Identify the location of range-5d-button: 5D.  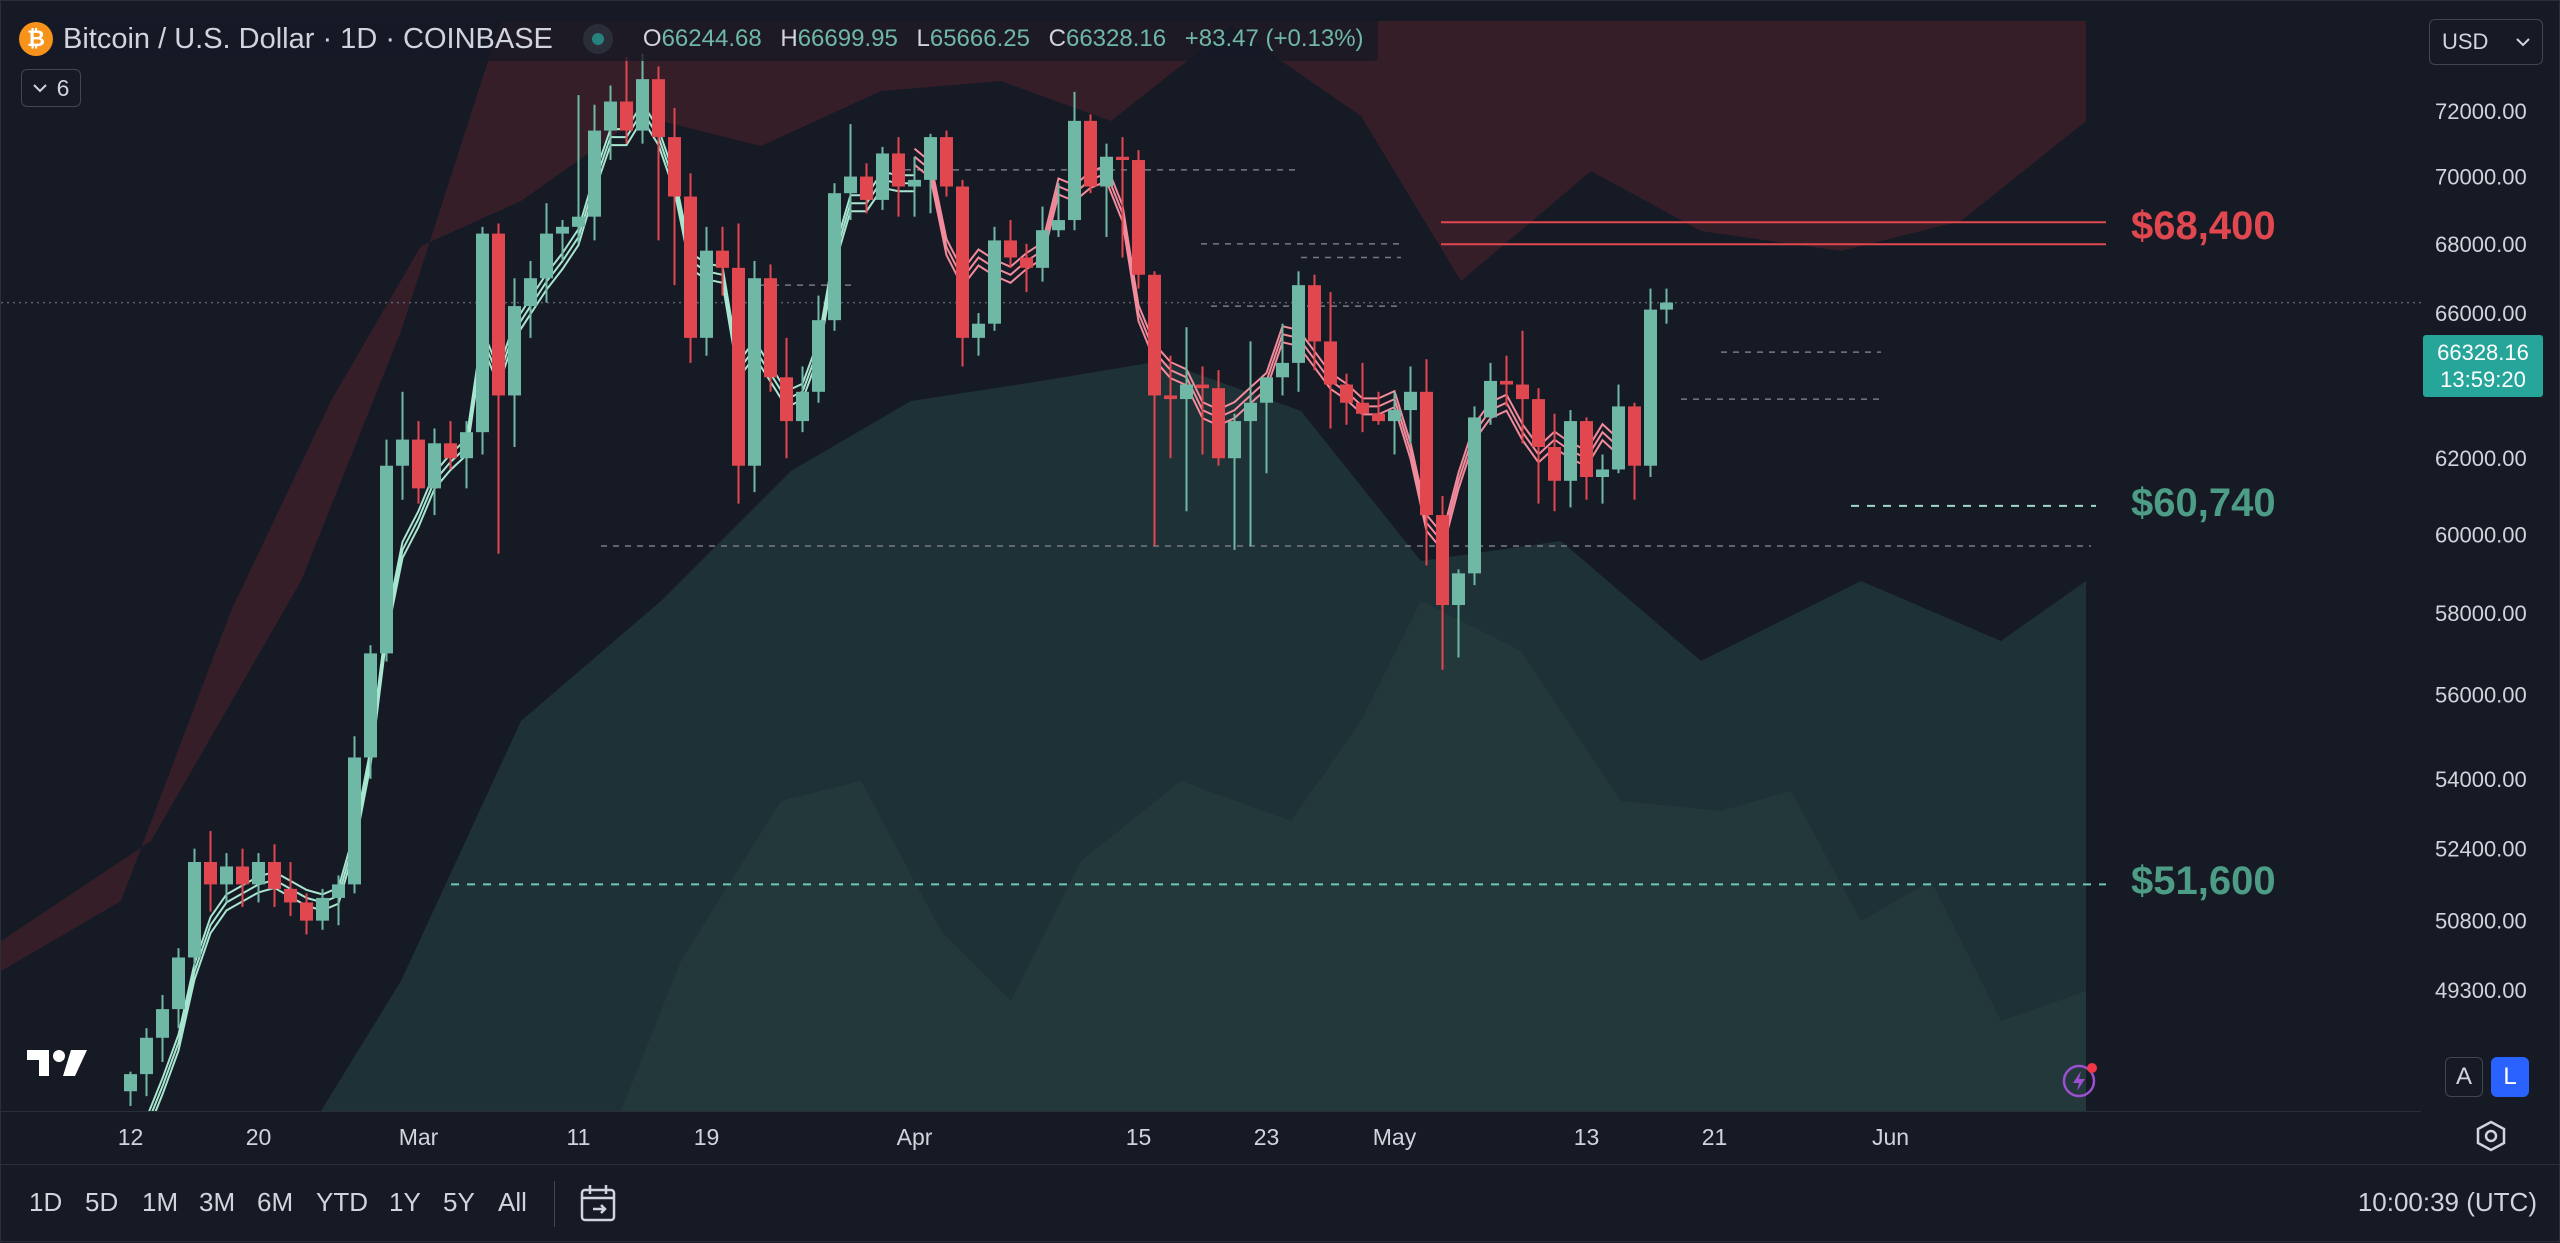
(102, 1202).